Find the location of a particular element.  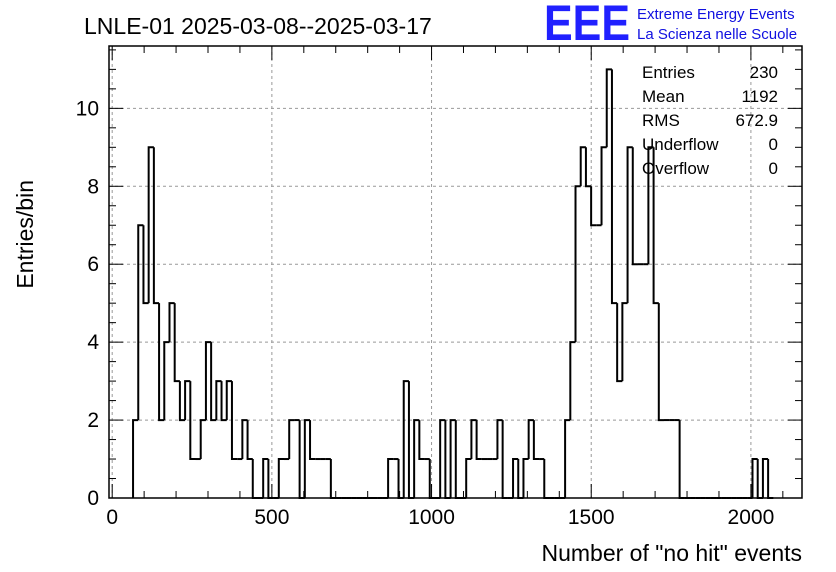

x-tick-labels: 0 500 1000 1500 2000 is located at coordinates (440, 517).